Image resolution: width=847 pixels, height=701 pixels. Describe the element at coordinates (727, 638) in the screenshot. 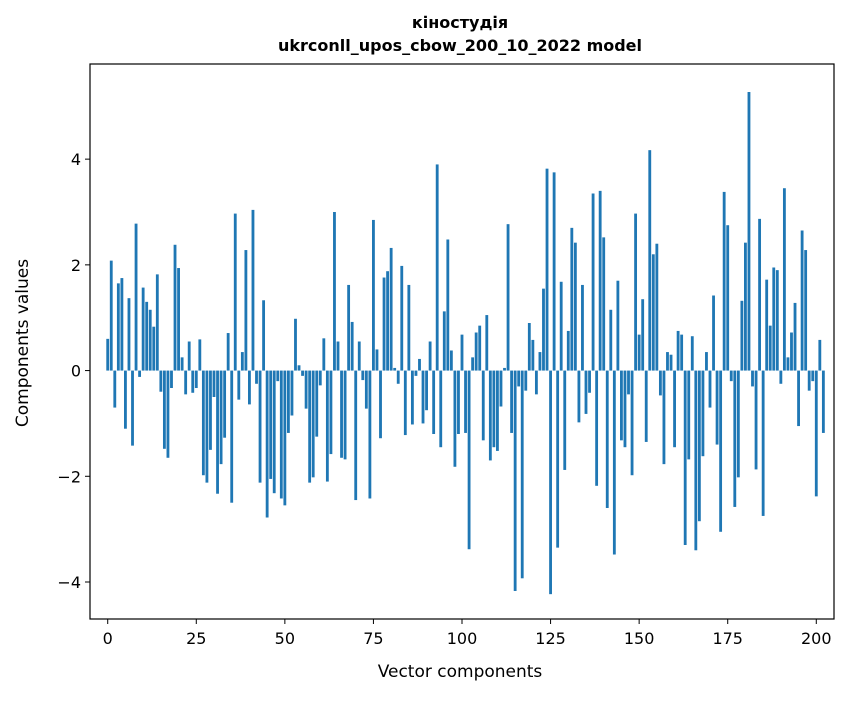

I see `x-tick-label: 175` at that location.